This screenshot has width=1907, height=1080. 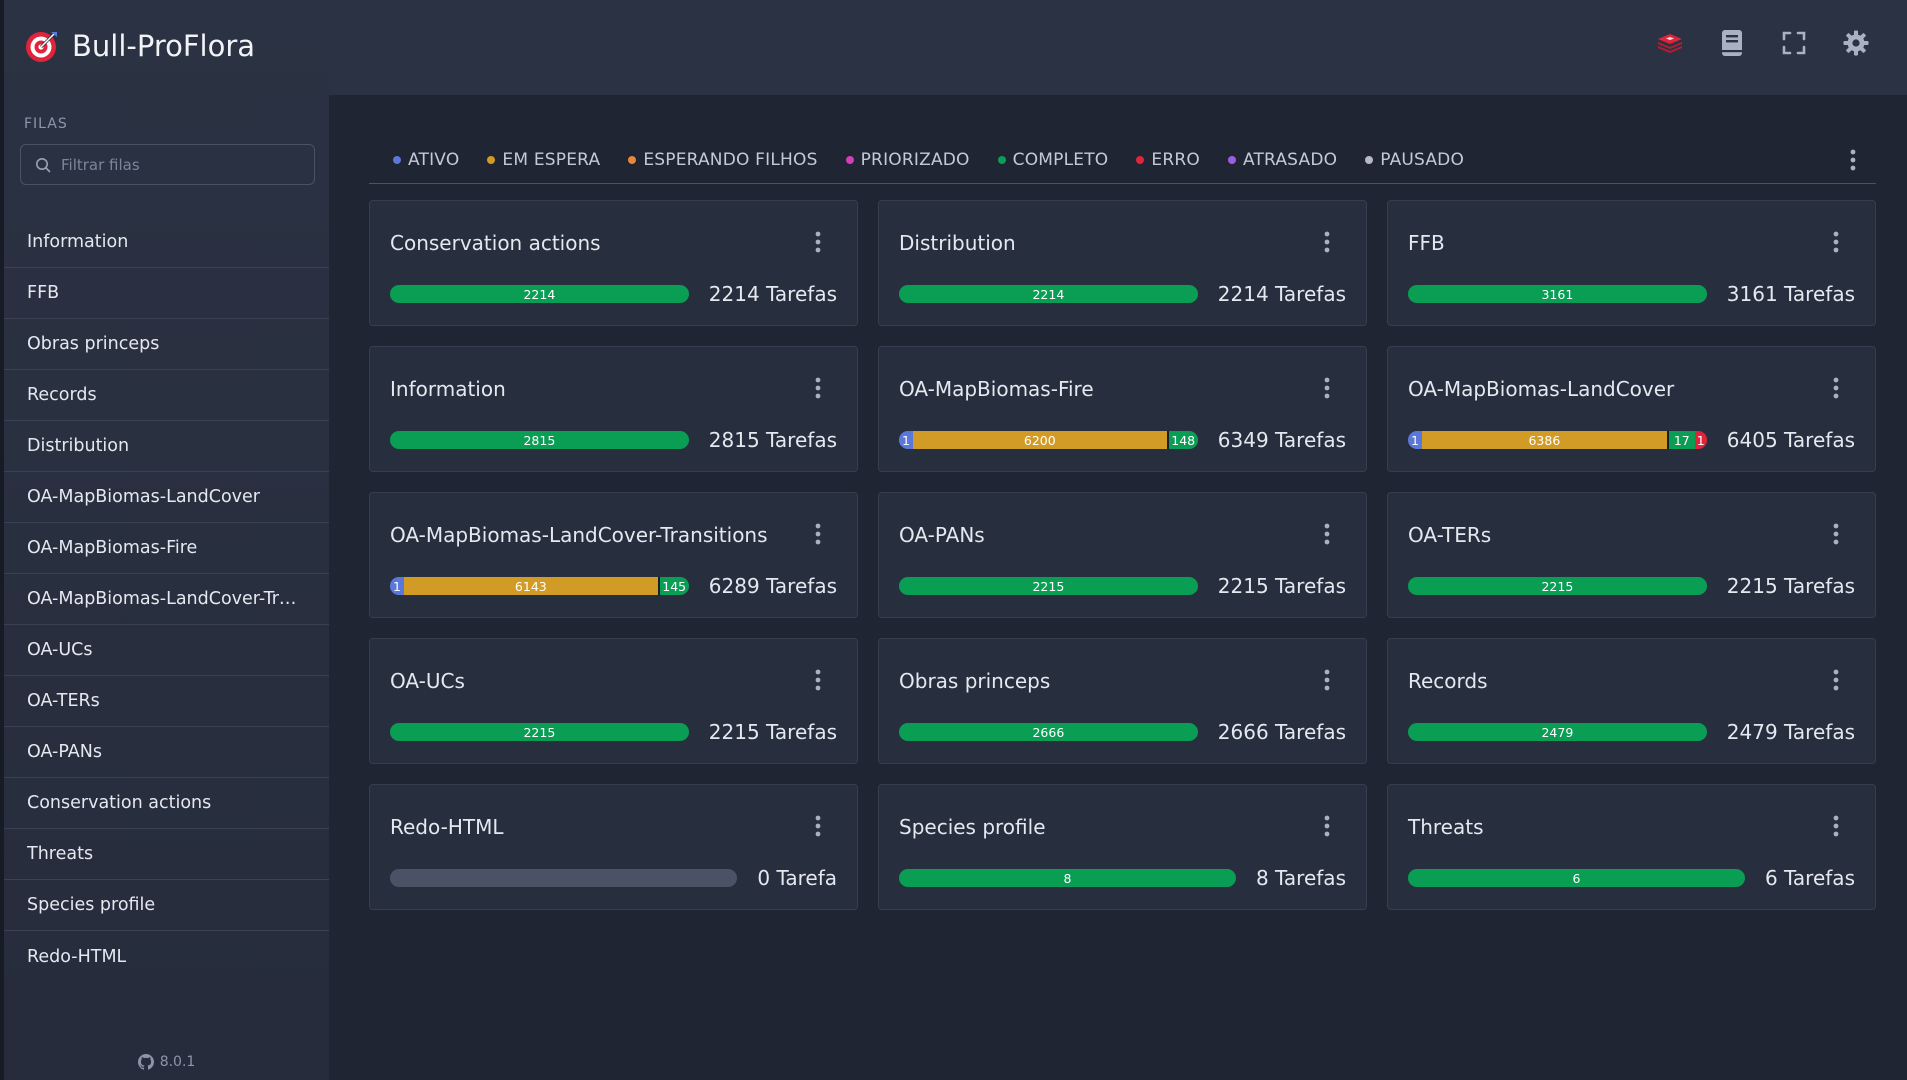 I want to click on queue-card-oa-mapbiomas-fire: OA-MapBiomas-Fire 1 6200 148 6349 Tarefas, so click(x=1122, y=409).